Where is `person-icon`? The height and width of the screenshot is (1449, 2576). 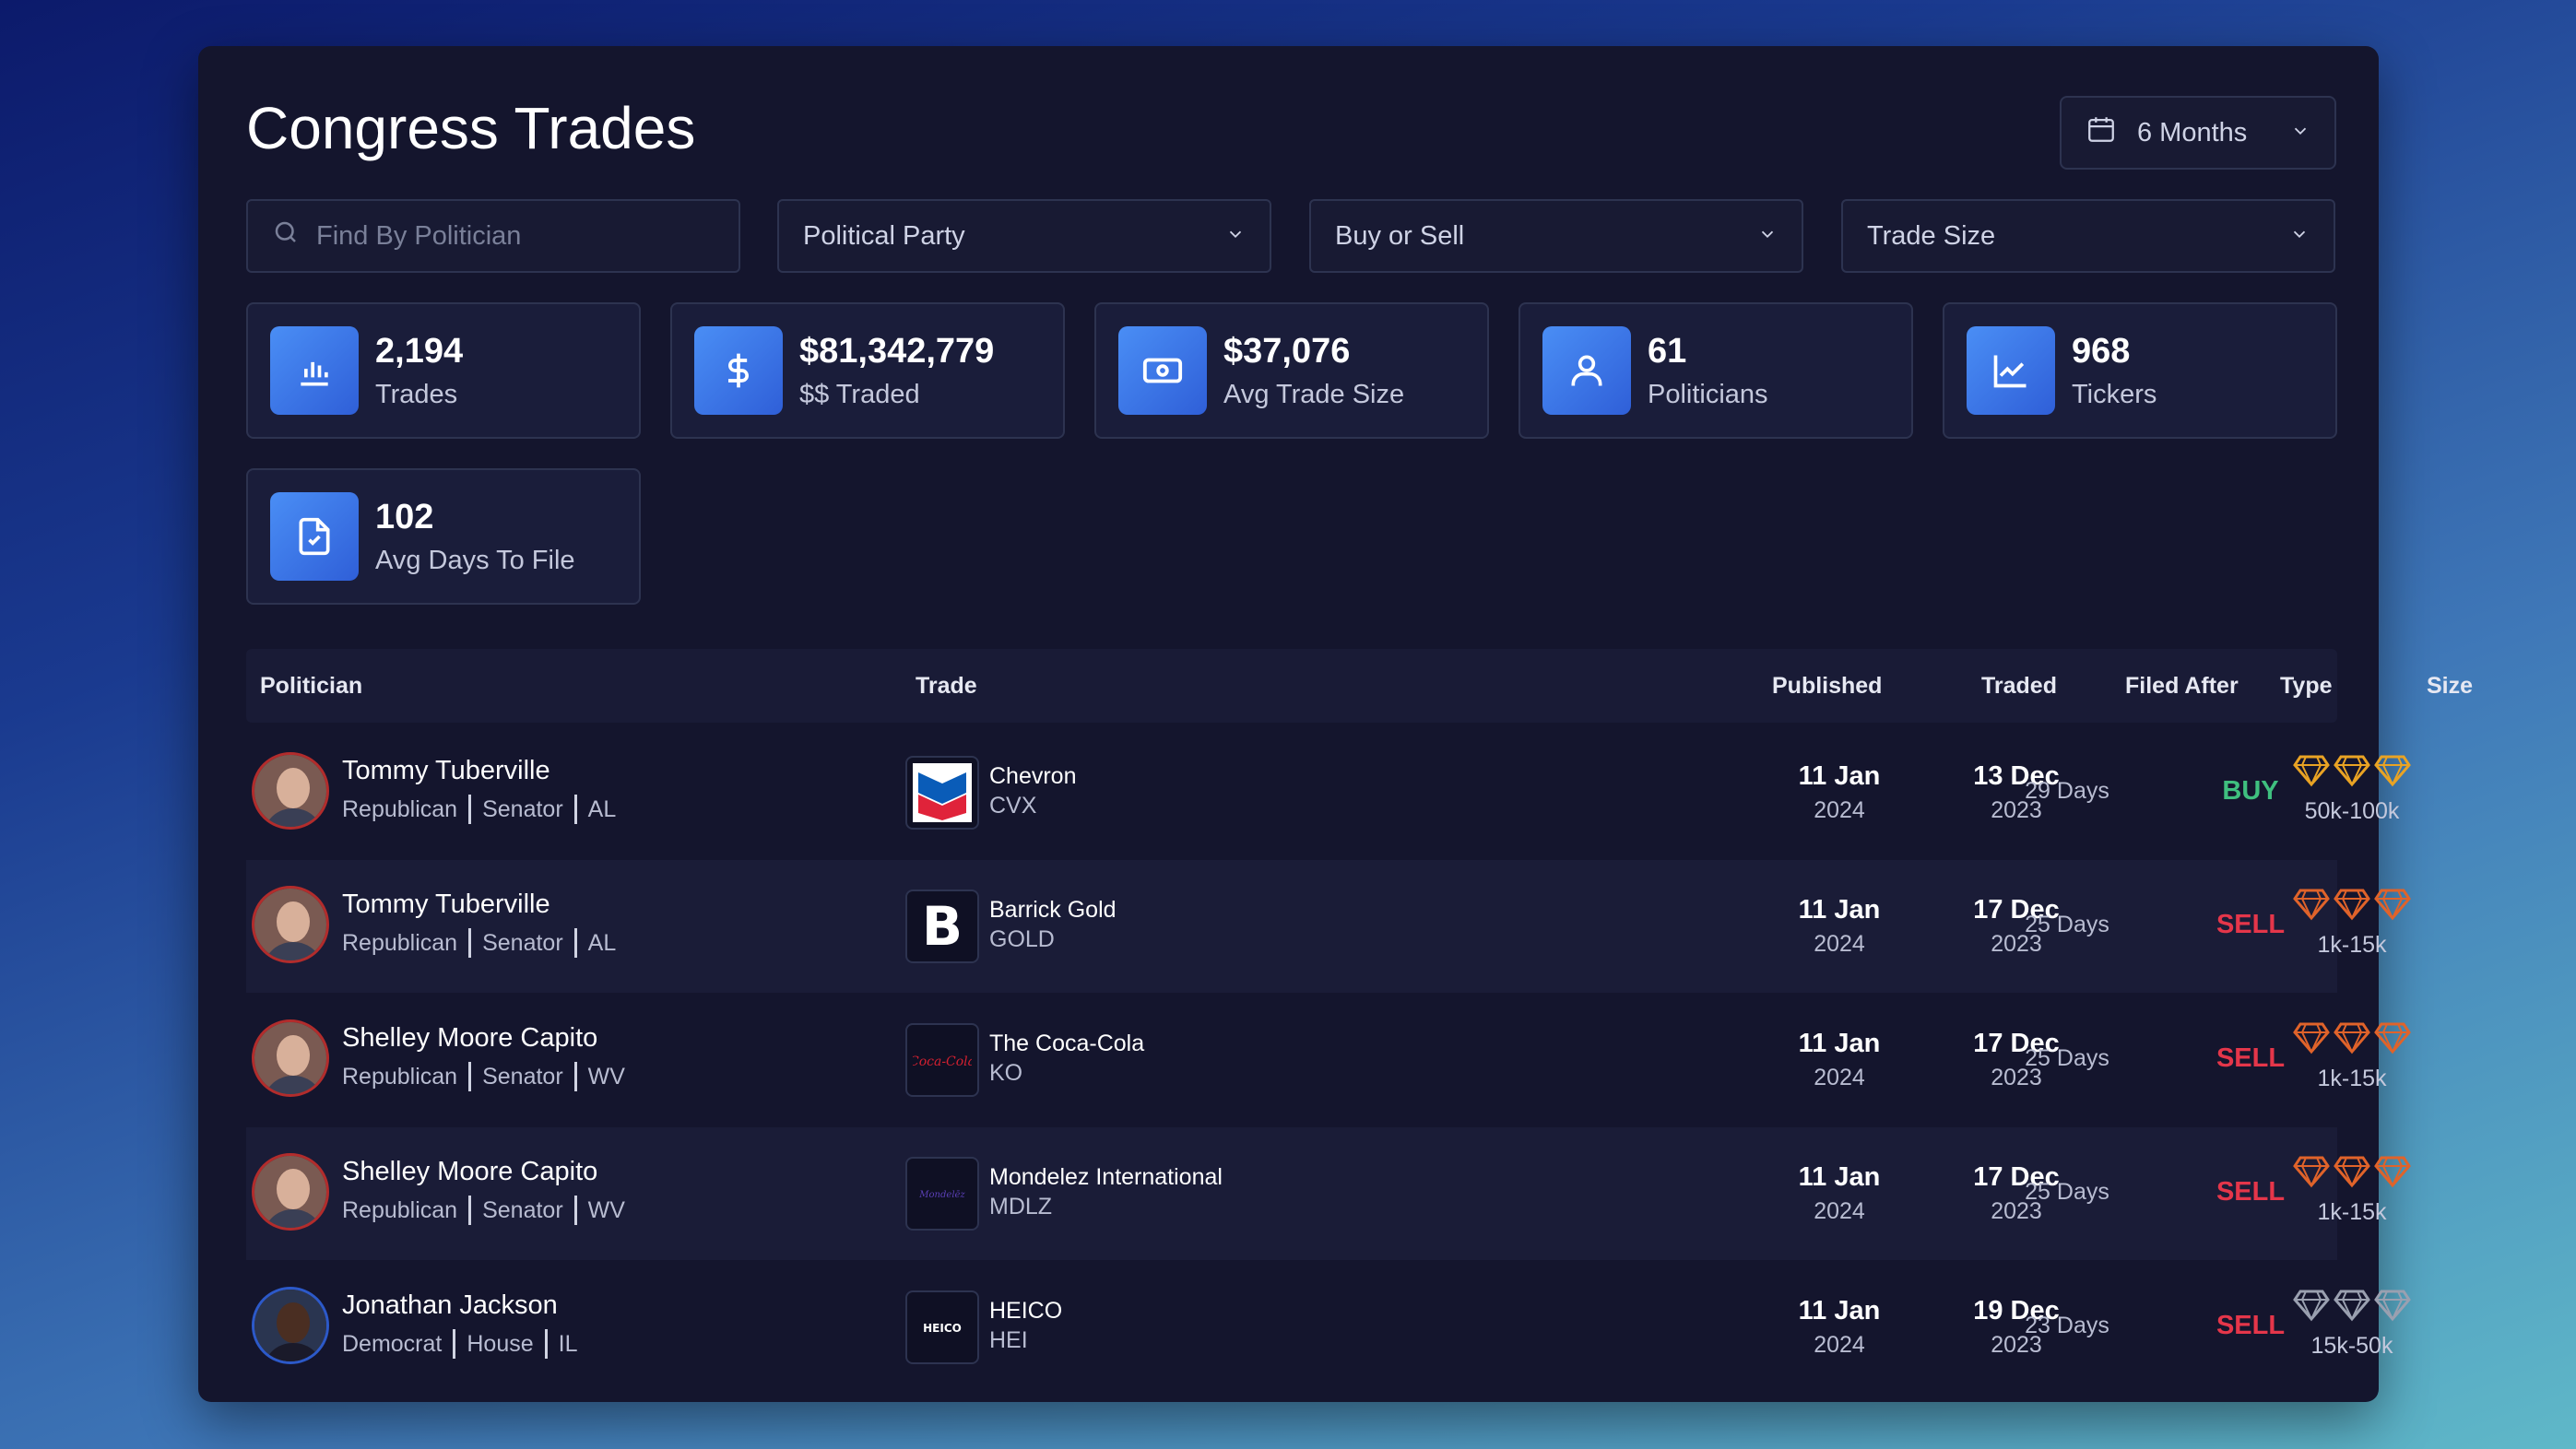 person-icon is located at coordinates (1586, 370).